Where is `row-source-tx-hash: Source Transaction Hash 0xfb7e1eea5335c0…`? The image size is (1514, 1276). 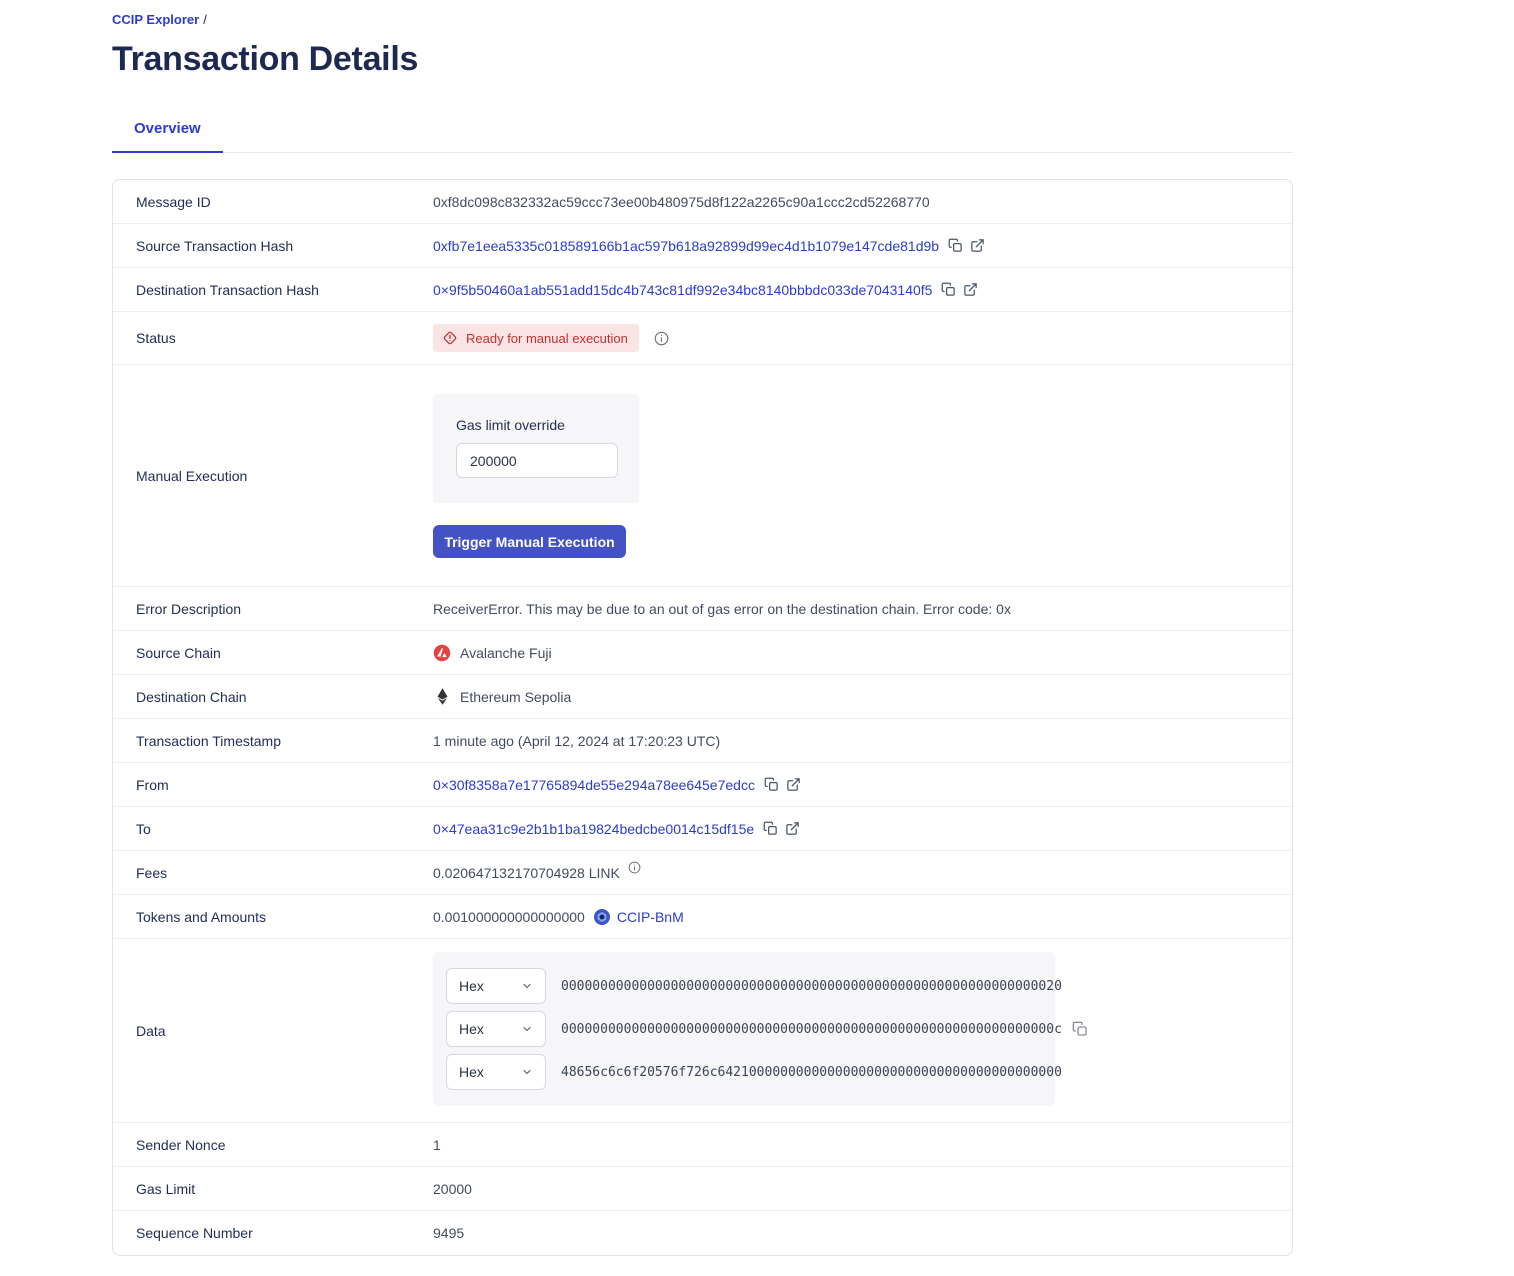
row-source-tx-hash: Source Transaction Hash 0xfb7e1eea5335c0… is located at coordinates (702, 246).